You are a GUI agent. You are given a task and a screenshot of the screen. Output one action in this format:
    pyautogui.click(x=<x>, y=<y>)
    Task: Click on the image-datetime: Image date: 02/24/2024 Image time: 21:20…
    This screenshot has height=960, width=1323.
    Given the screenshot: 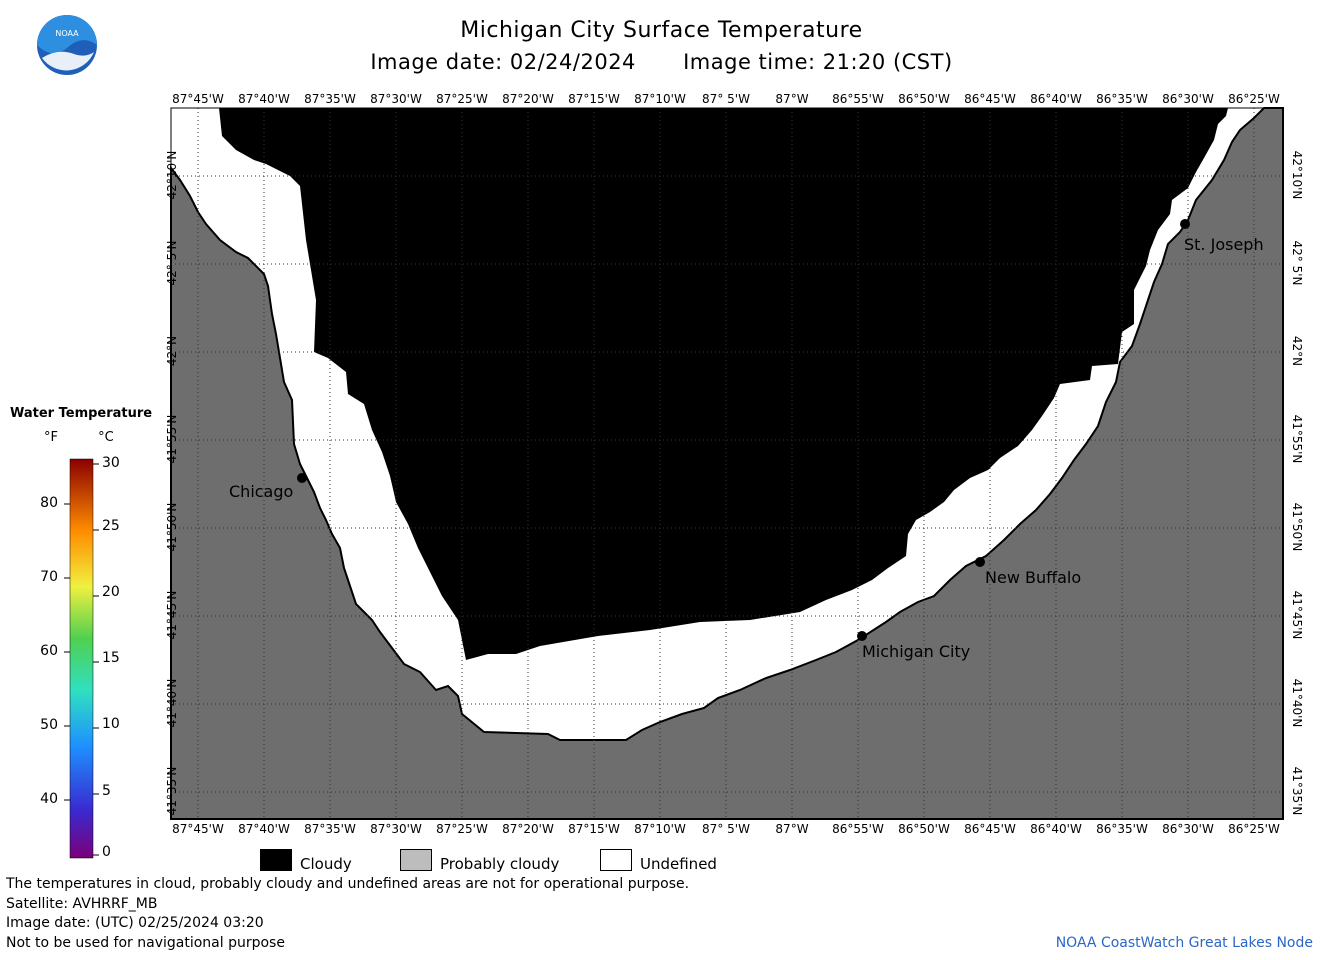 What is the action you would take?
    pyautogui.click(x=661, y=62)
    